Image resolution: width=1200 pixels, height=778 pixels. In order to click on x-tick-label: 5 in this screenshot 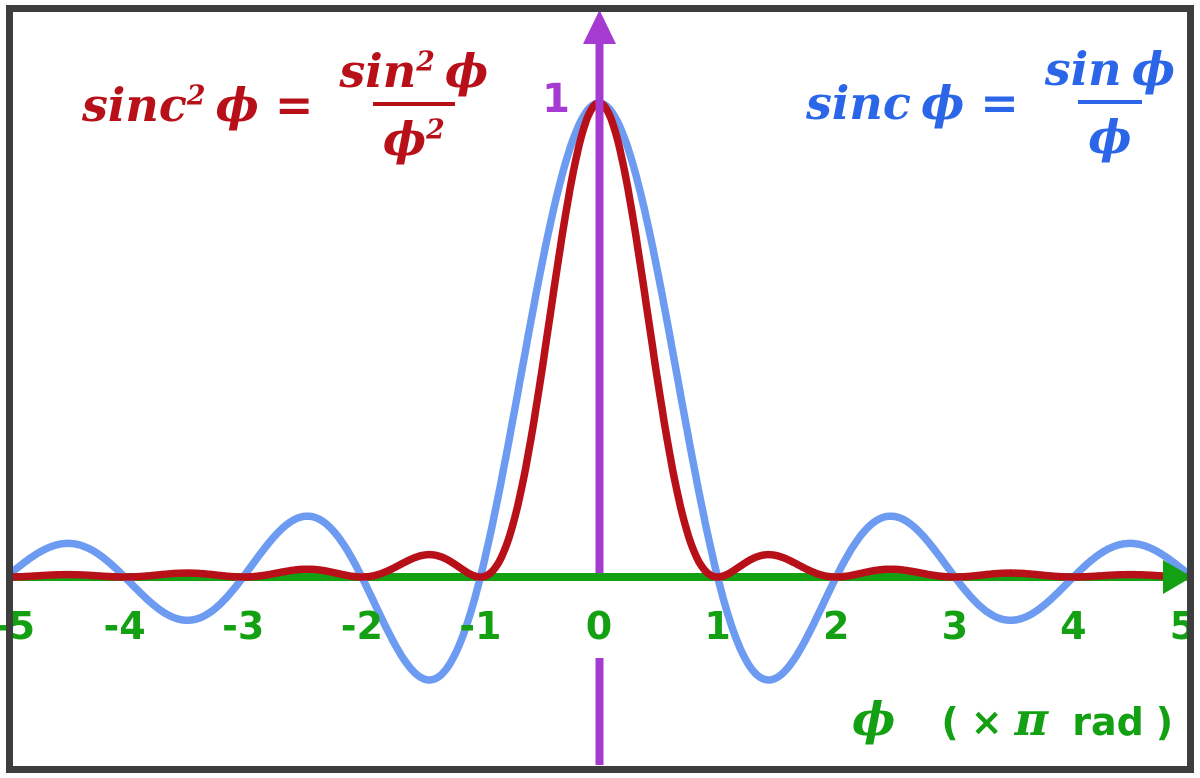, I will do `click(1183, 626)`.